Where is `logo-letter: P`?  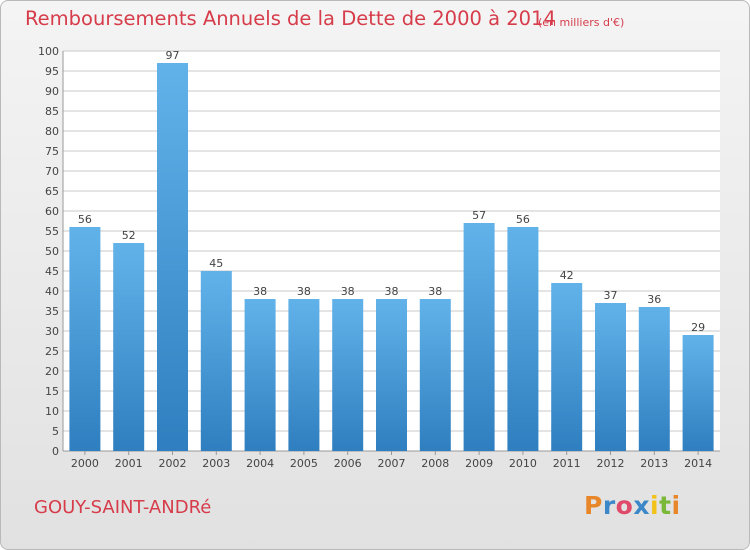
logo-letter: P is located at coordinates (593, 505).